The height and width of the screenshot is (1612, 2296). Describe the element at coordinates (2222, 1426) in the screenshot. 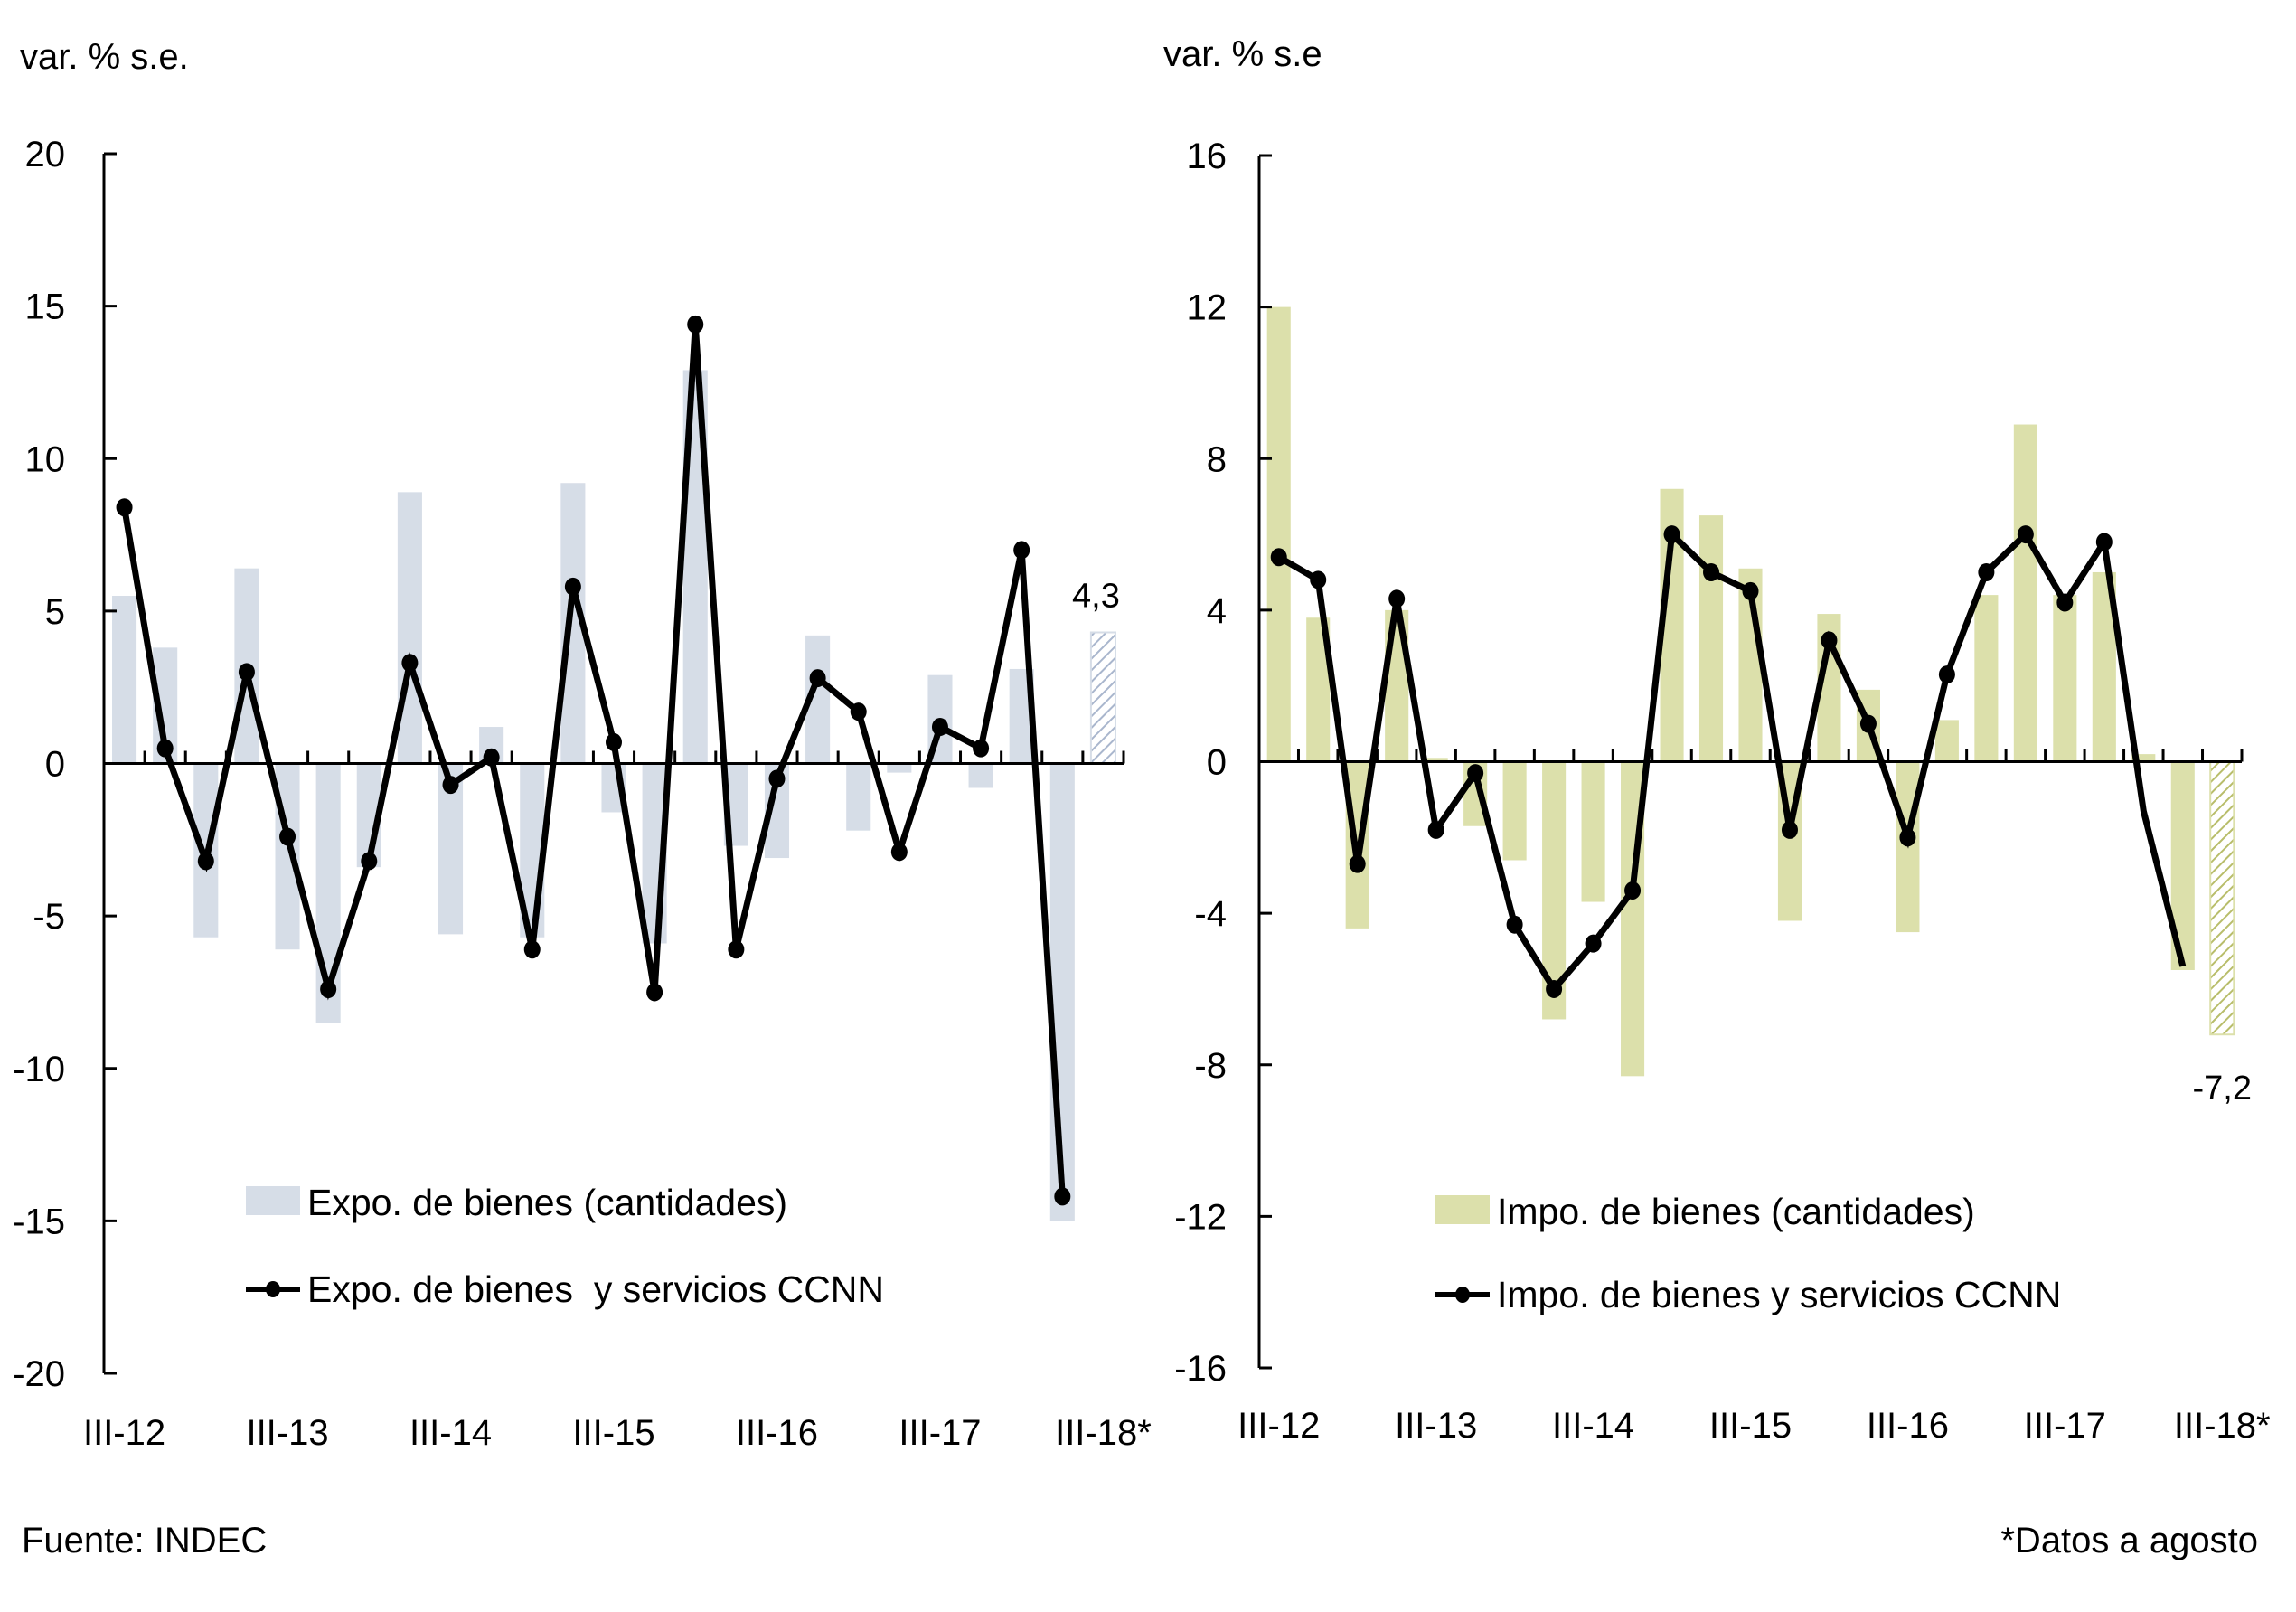

I see `imports-x-tick-label: III-18*` at that location.